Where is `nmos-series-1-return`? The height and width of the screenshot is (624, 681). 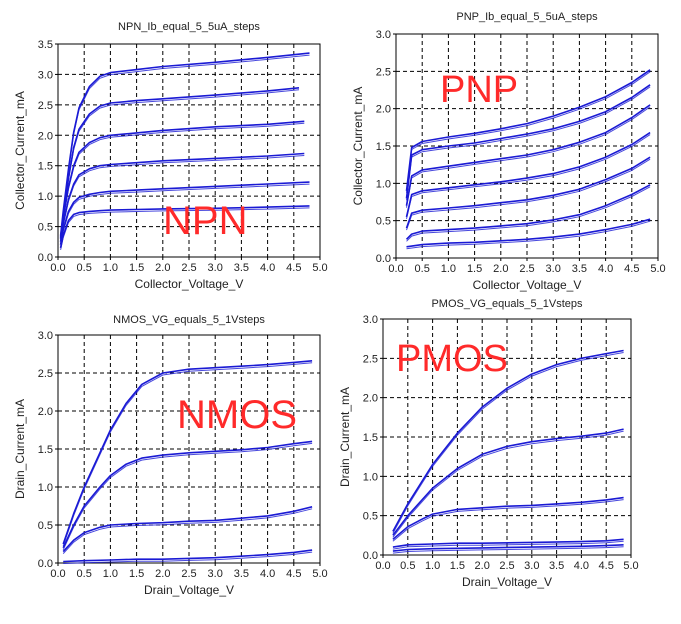
nmos-series-1-return is located at coordinates (188, 557).